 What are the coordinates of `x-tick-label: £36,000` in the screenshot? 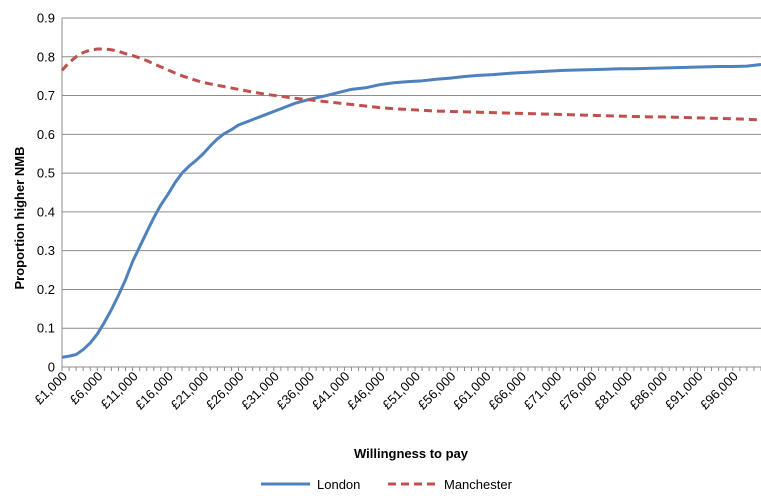 It's located at (295, 391).